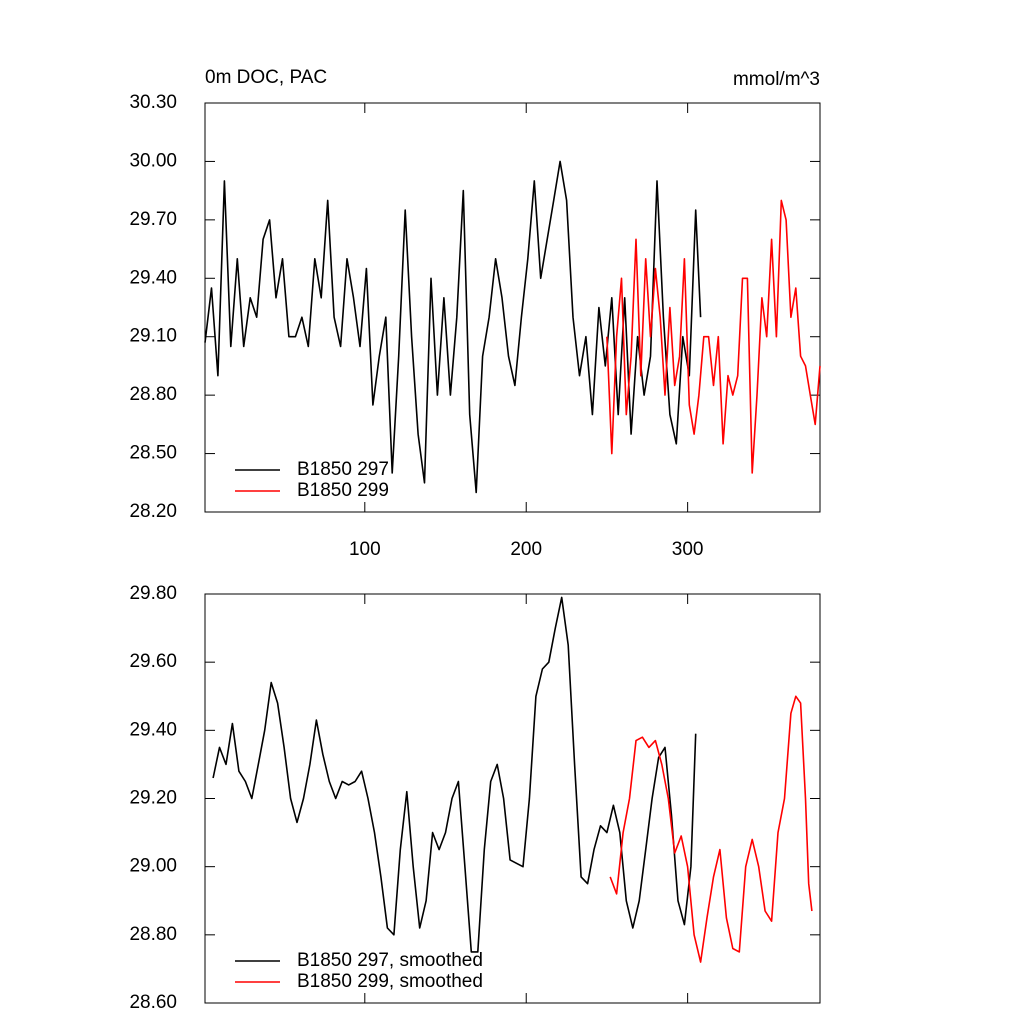 The width and height of the screenshot is (1024, 1024). What do you see at coordinates (153, 102) in the screenshot?
I see `y-tick-label: 30.30` at bounding box center [153, 102].